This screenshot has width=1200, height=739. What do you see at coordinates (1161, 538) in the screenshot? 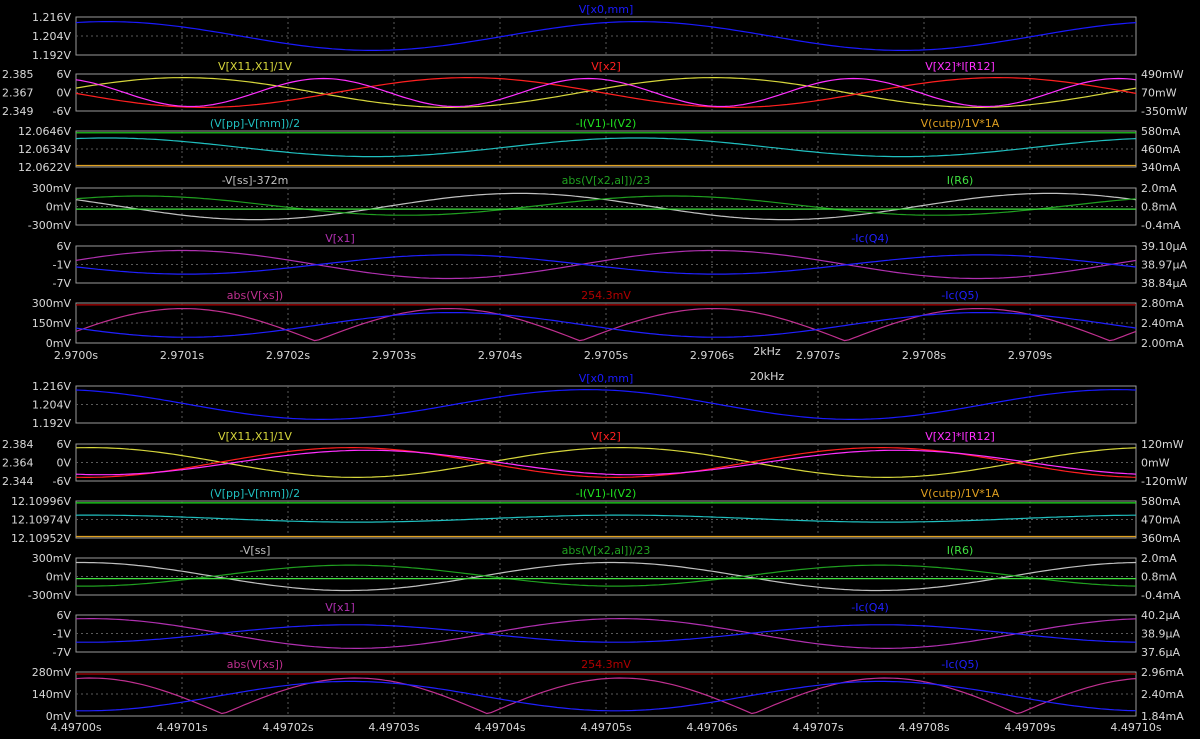
I see `right-tick-label: 360mA` at bounding box center [1161, 538].